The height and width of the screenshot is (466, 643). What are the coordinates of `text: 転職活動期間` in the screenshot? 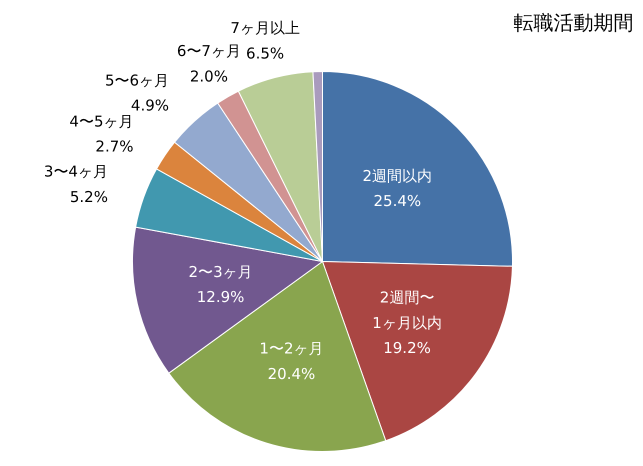 It's located at (574, 22).